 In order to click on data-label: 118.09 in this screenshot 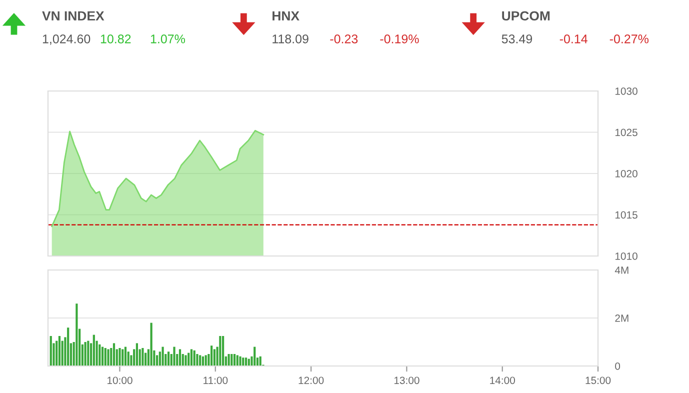, I will do `click(290, 39)`.